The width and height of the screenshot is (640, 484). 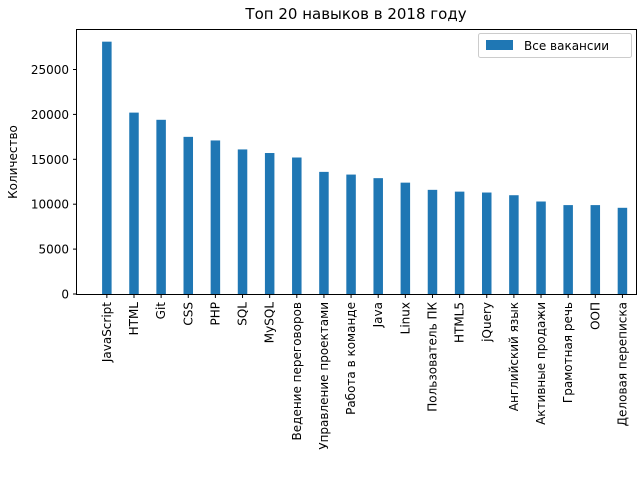 What do you see at coordinates (243, 314) in the screenshot?
I see `x-tick-label-5: SQL` at bounding box center [243, 314].